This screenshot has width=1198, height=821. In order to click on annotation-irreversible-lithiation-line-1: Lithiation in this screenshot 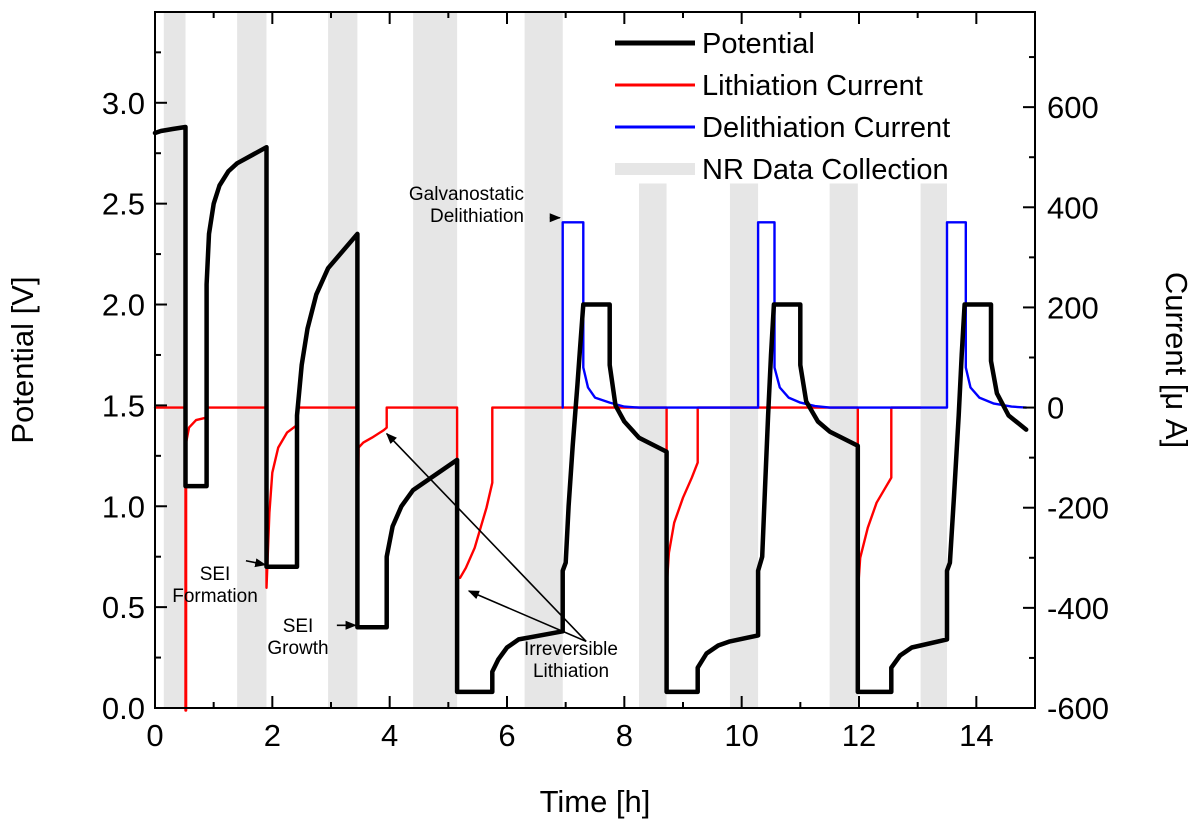, I will do `click(571, 671)`.